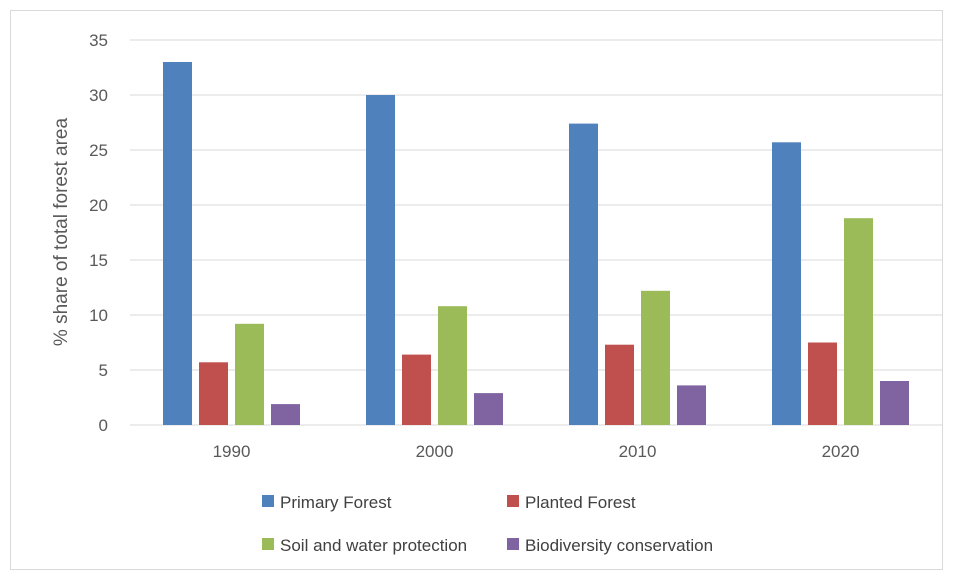  What do you see at coordinates (380, 260) in the screenshot?
I see `bar-primary-forest-2000` at bounding box center [380, 260].